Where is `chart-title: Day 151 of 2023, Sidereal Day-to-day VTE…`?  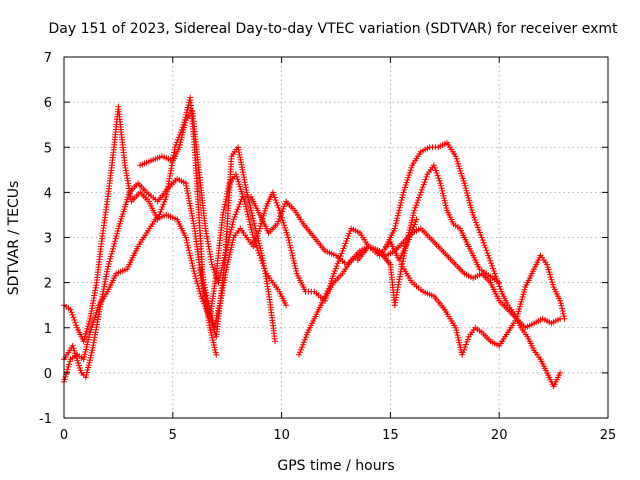
chart-title: Day 151 of 2023, Sidereal Day-to-day VTE… is located at coordinates (334, 29).